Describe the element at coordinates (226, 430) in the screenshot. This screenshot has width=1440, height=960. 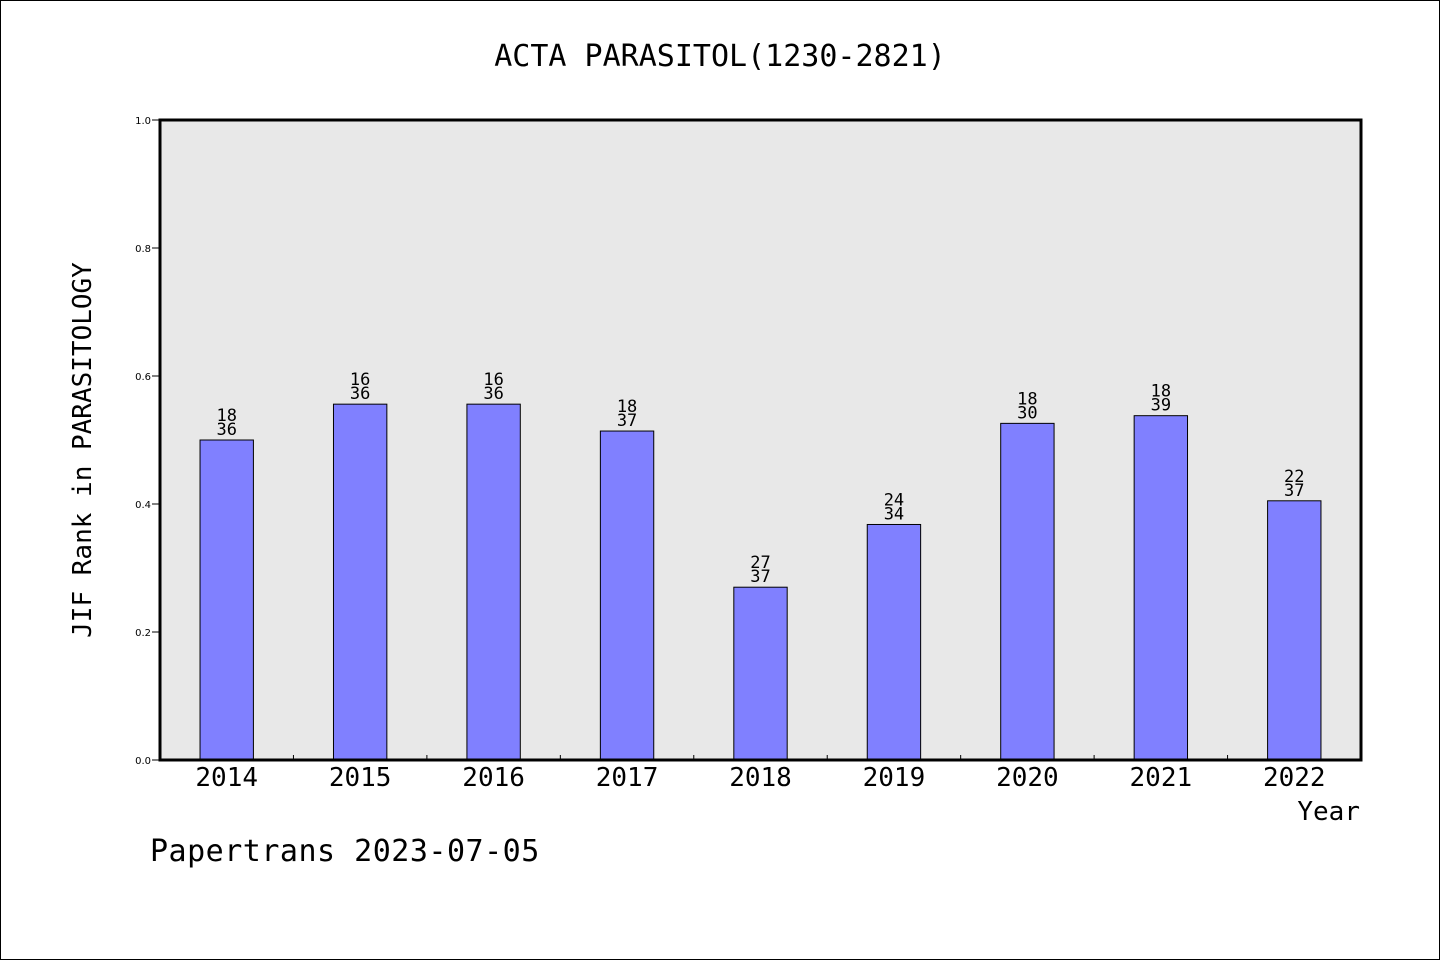
I see `bar-label-total-2014: 36` at that location.